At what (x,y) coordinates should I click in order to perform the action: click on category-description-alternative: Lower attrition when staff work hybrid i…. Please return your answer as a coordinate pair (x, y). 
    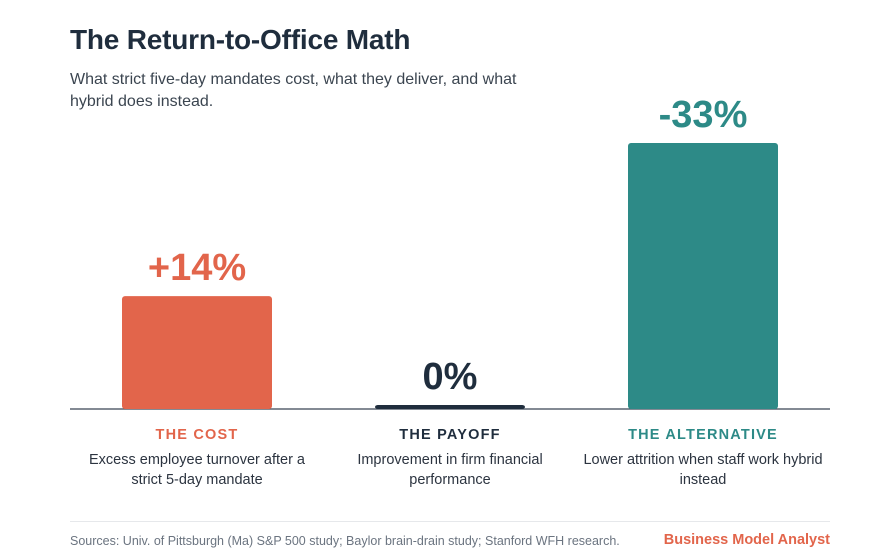
    Looking at the image, I should click on (703, 470).